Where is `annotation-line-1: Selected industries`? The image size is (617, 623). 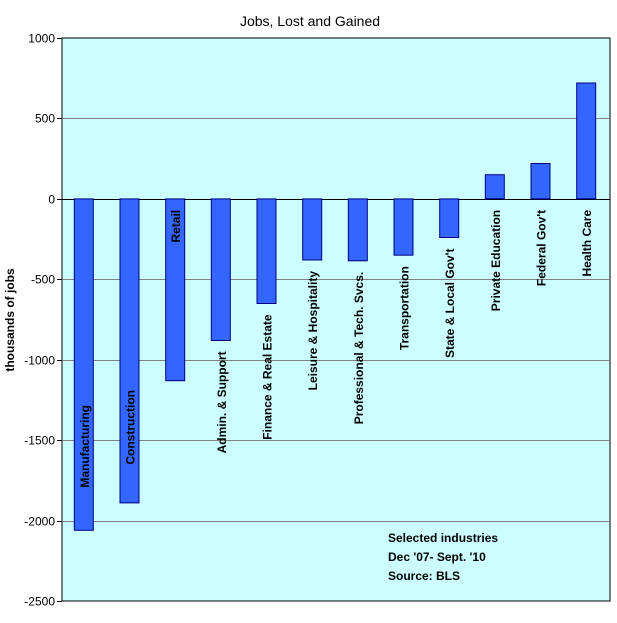 annotation-line-1: Selected industries is located at coordinates (443, 538).